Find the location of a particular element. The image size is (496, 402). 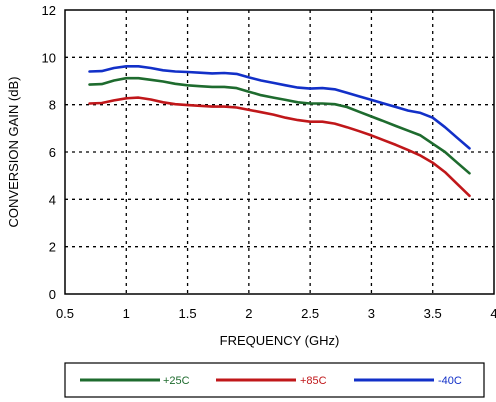

legend-label: +25C is located at coordinates (176, 381).